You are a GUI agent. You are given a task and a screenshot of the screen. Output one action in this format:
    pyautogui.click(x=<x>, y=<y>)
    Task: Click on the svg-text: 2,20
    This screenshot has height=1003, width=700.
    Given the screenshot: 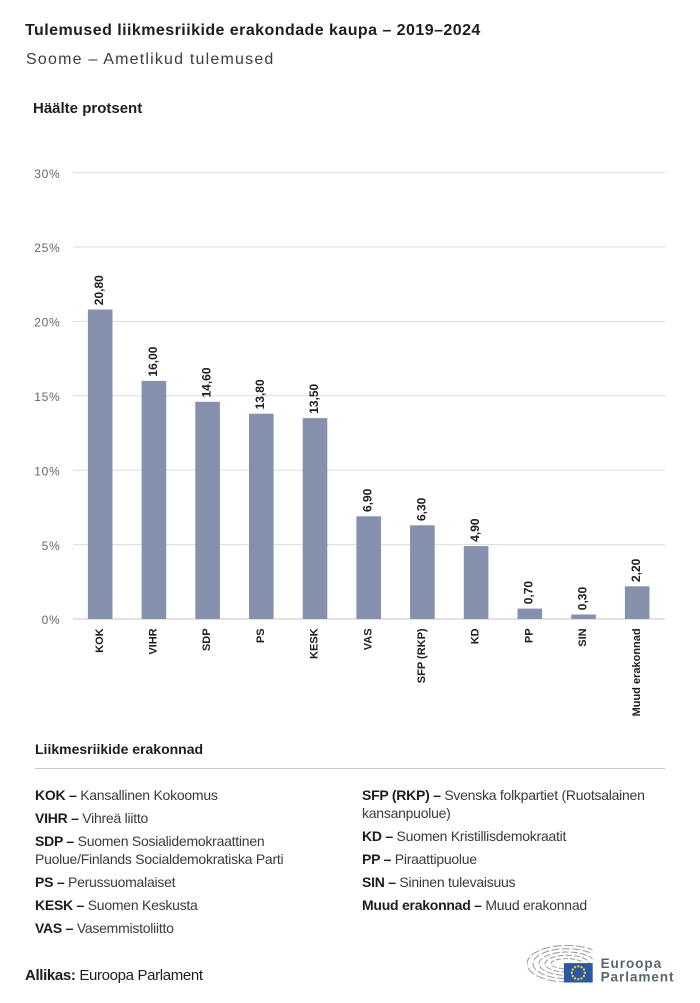 What is the action you would take?
    pyautogui.click(x=636, y=570)
    